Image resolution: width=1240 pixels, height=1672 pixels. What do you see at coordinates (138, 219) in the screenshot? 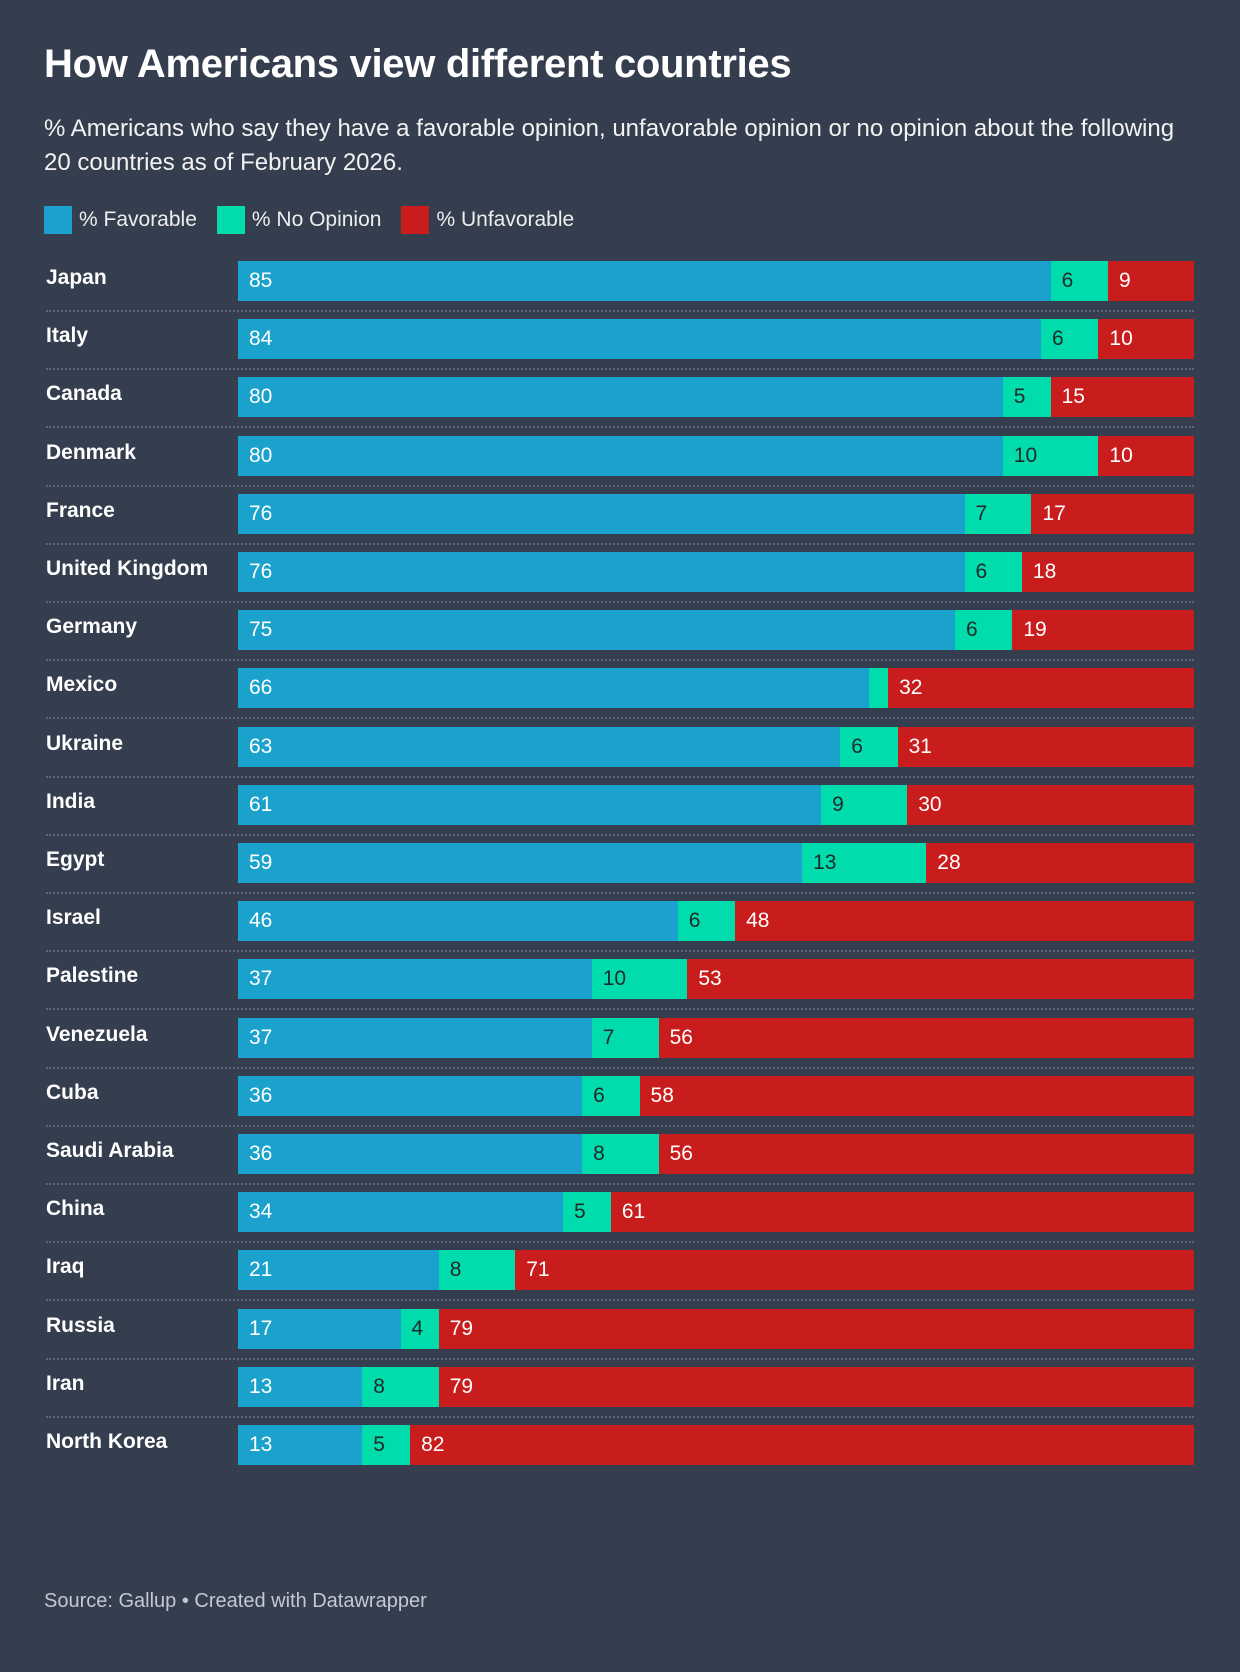
I see `legend-label: % Favorable` at bounding box center [138, 219].